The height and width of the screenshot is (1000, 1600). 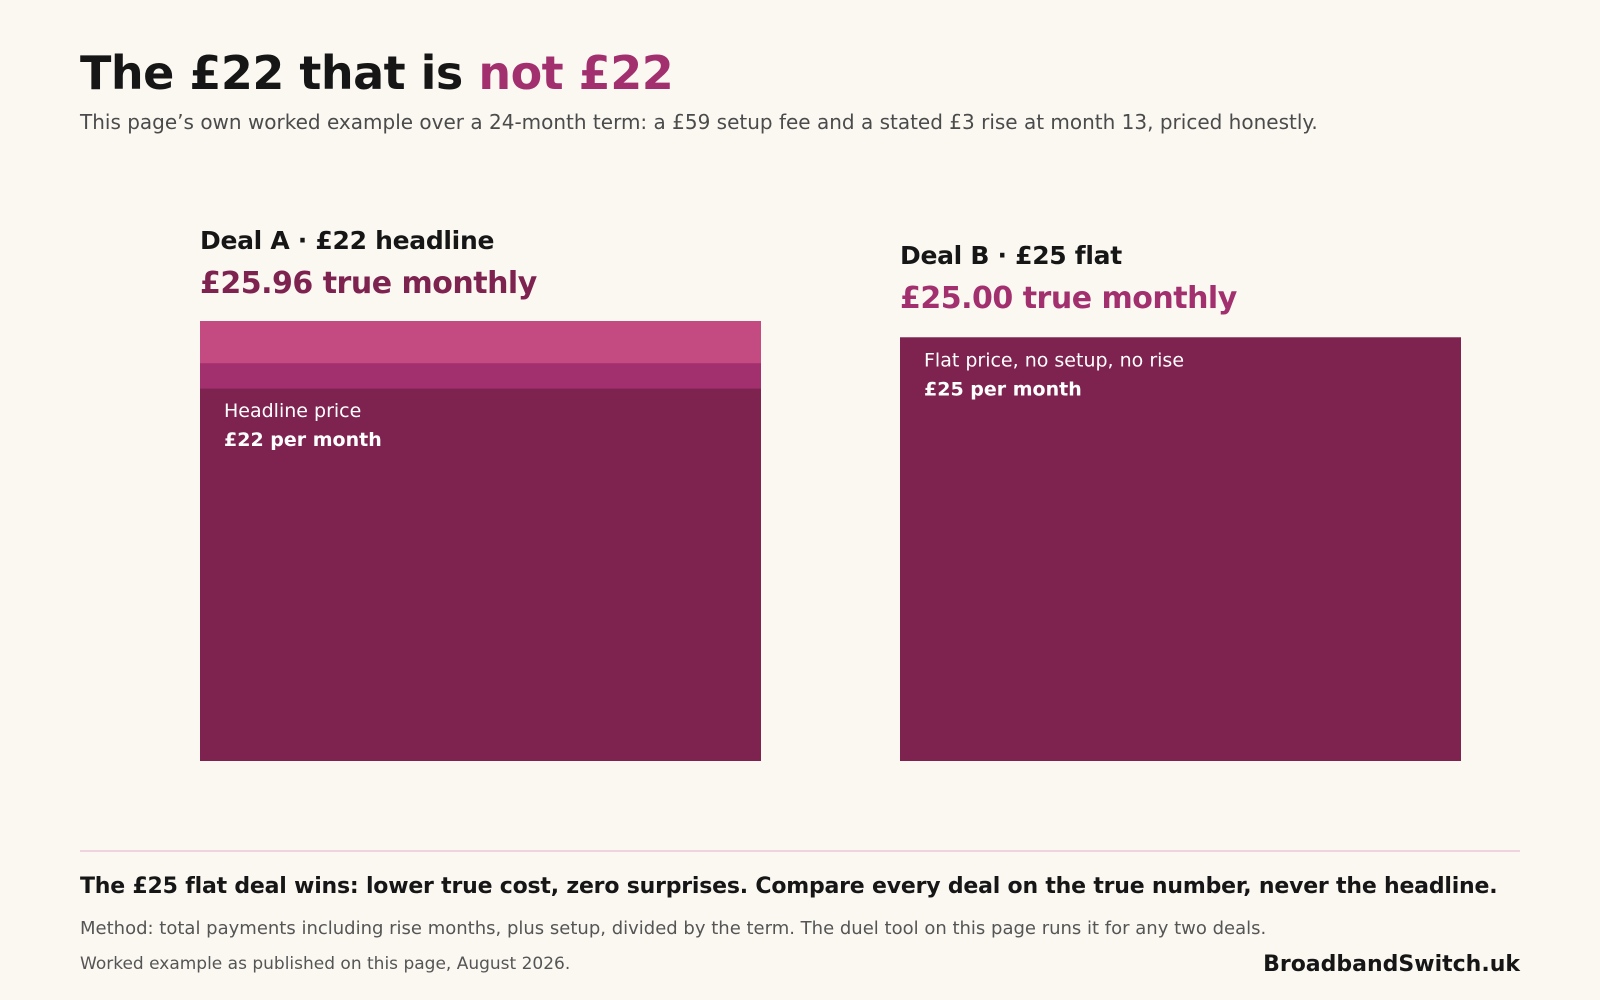 What do you see at coordinates (480, 342) in the screenshot?
I see `deal-a-bar-setup` at bounding box center [480, 342].